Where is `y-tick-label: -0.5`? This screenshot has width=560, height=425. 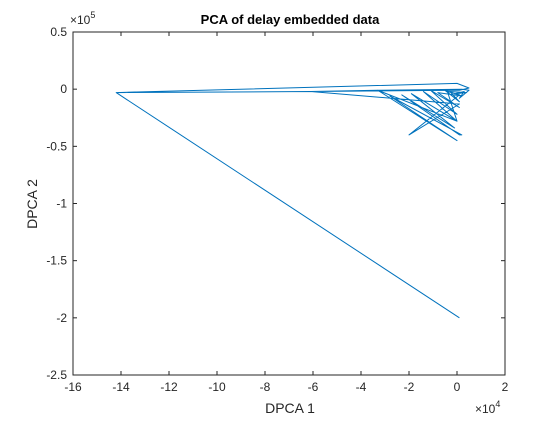 y-tick-label: -0.5 is located at coordinates (56, 146).